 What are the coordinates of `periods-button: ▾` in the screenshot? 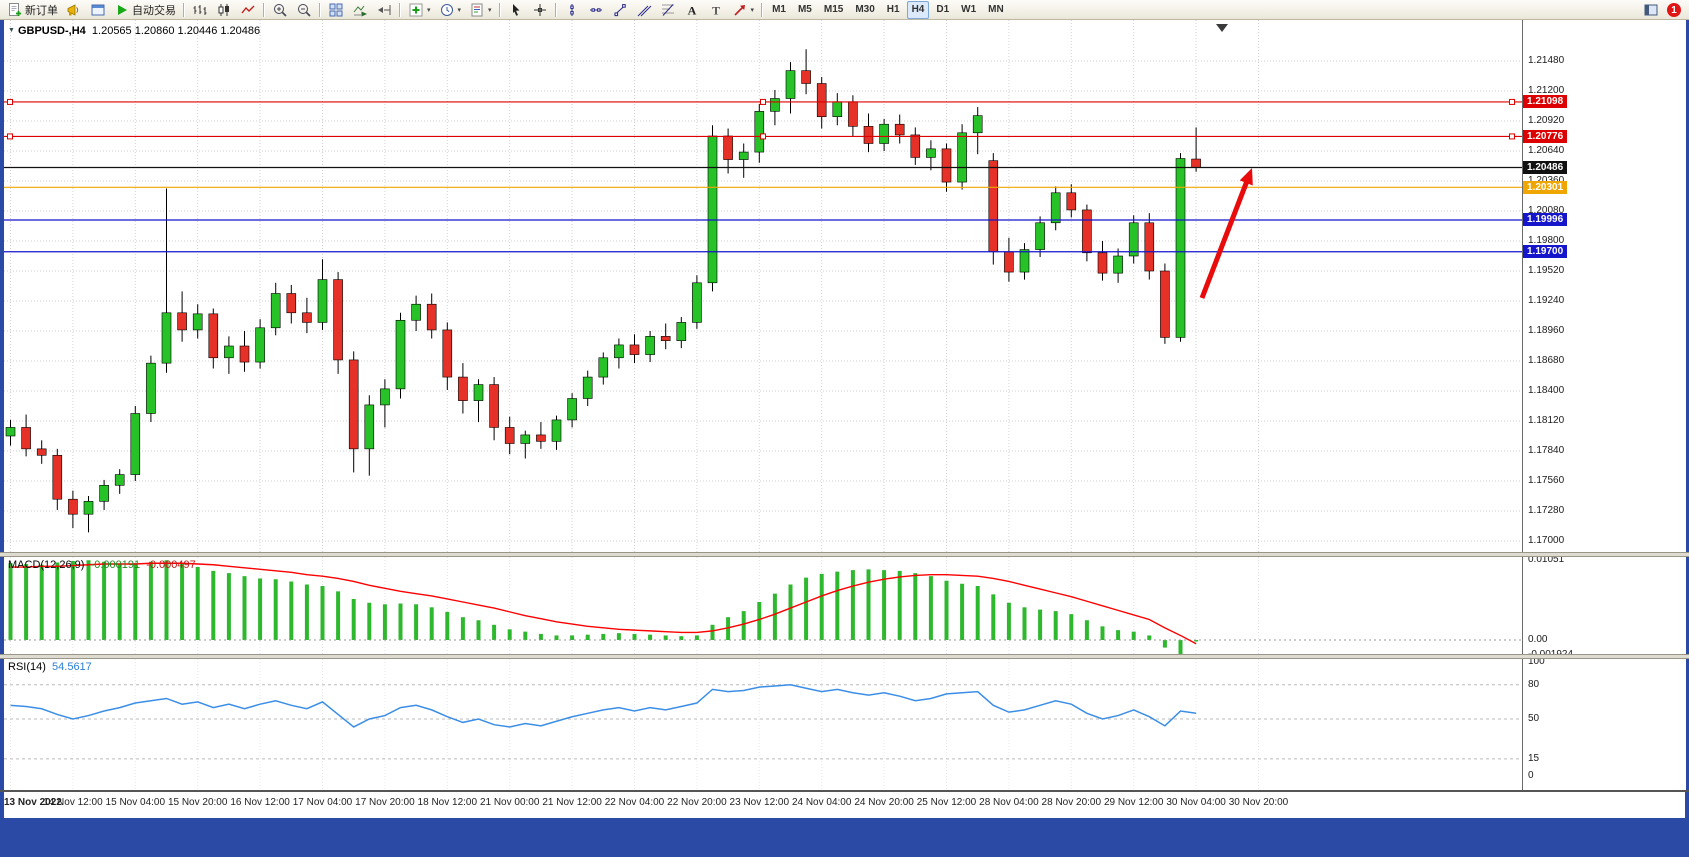 It's located at (450, 10).